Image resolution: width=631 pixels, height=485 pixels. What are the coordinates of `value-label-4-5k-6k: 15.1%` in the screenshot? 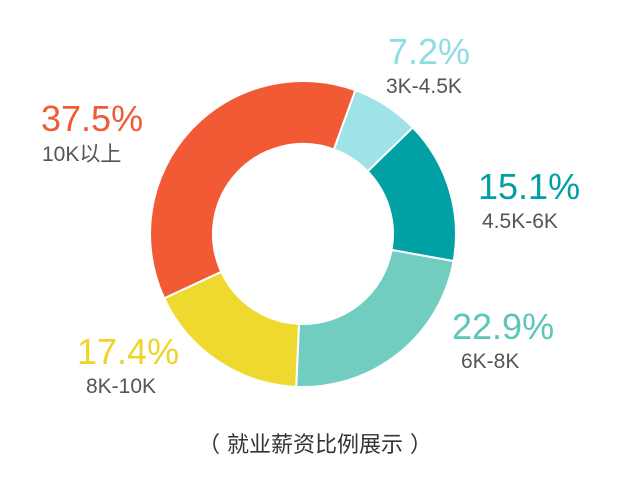 It's located at (529, 186).